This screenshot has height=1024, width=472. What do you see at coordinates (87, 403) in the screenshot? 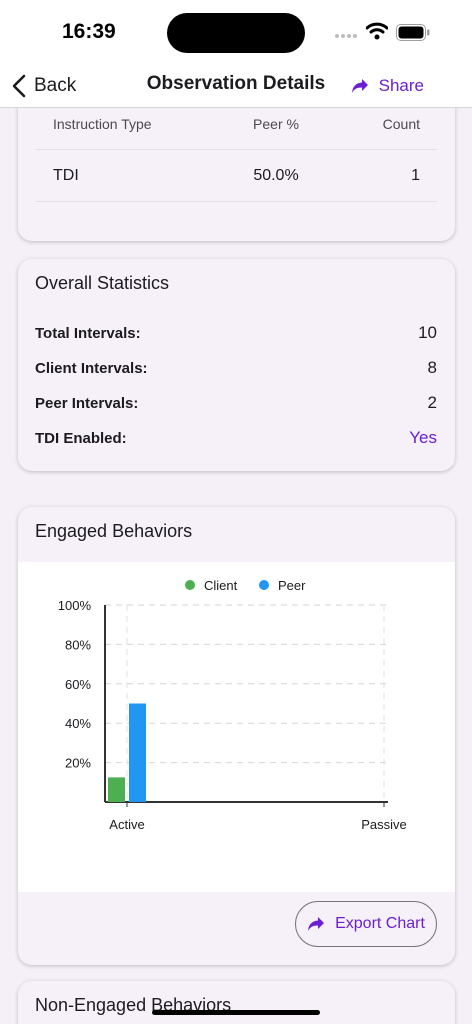
I see `stat-label: Peer Intervals:` at bounding box center [87, 403].